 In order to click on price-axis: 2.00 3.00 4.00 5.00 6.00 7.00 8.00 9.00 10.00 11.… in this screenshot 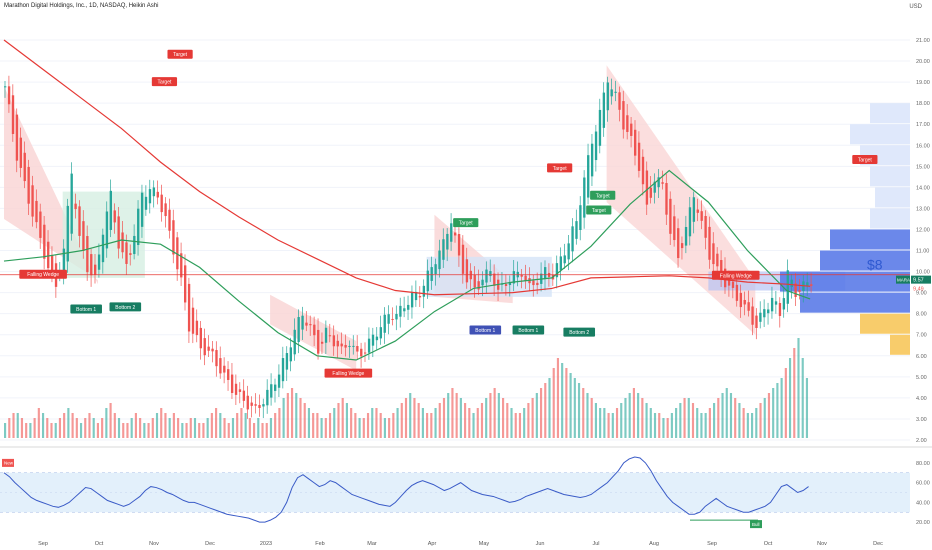, I will do `click(913, 241)`.